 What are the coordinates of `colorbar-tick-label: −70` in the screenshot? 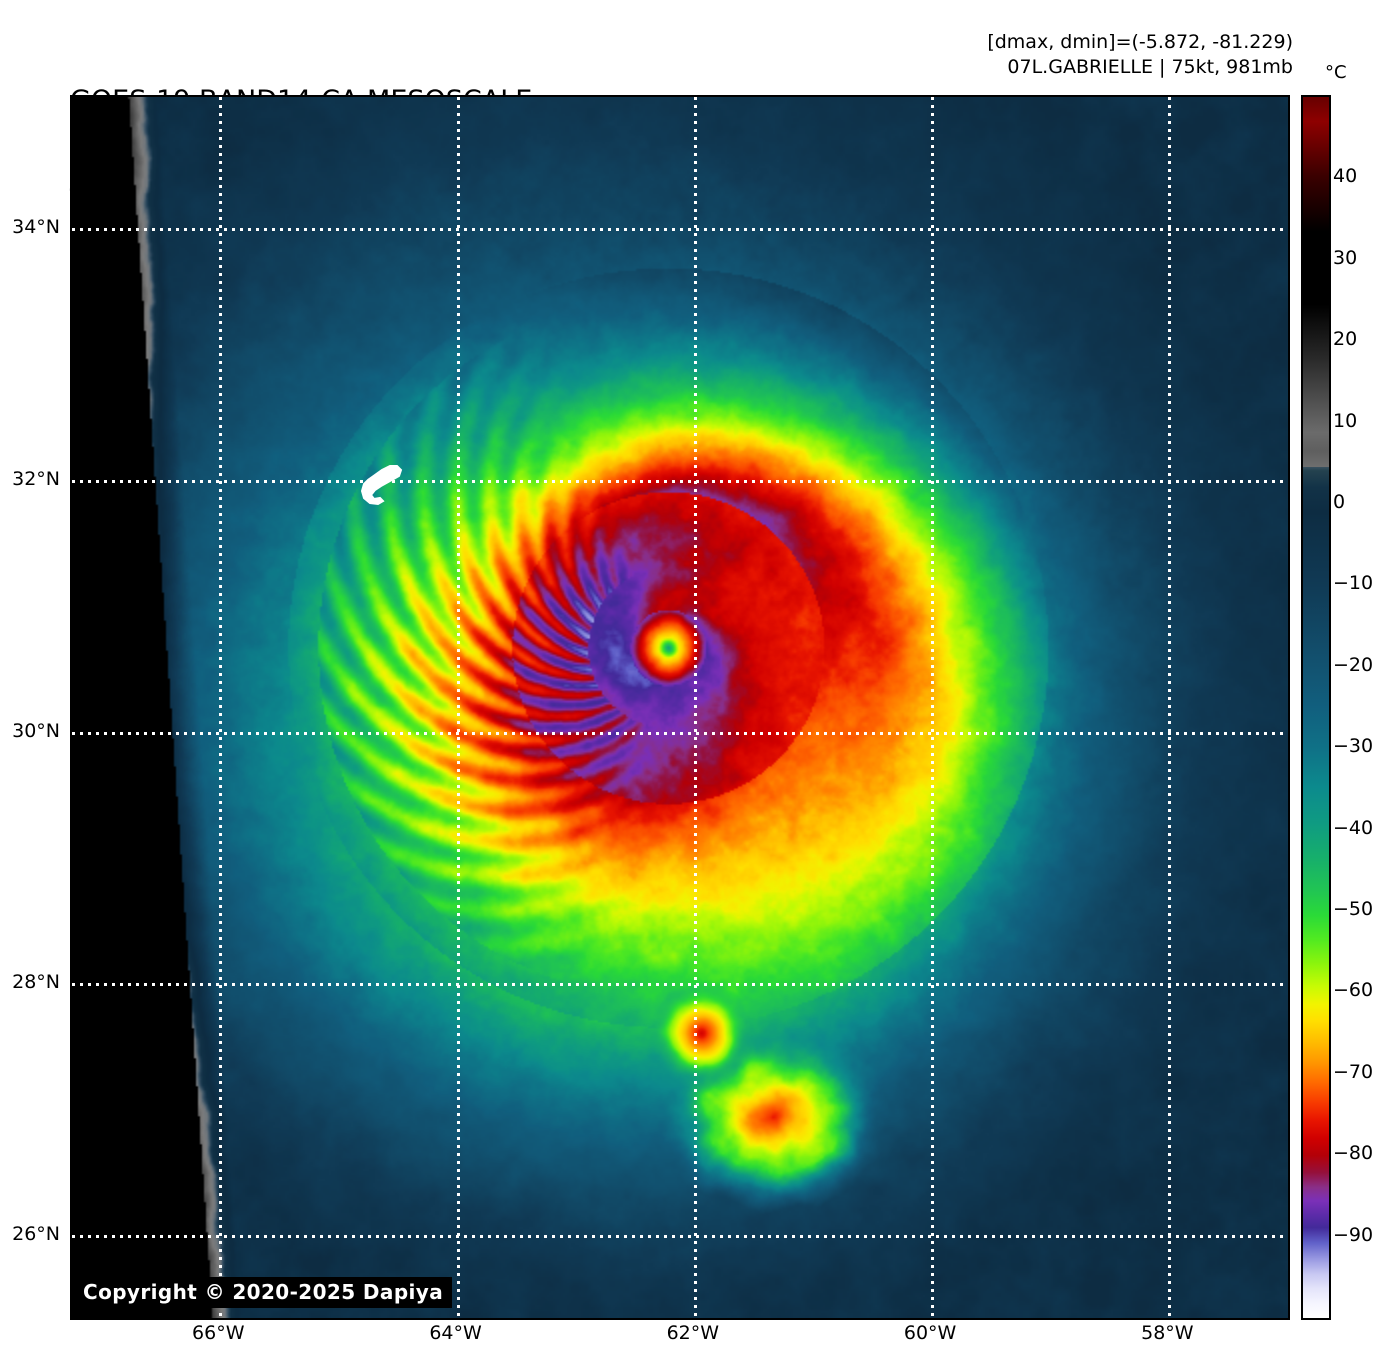 It's located at (1353, 1071).